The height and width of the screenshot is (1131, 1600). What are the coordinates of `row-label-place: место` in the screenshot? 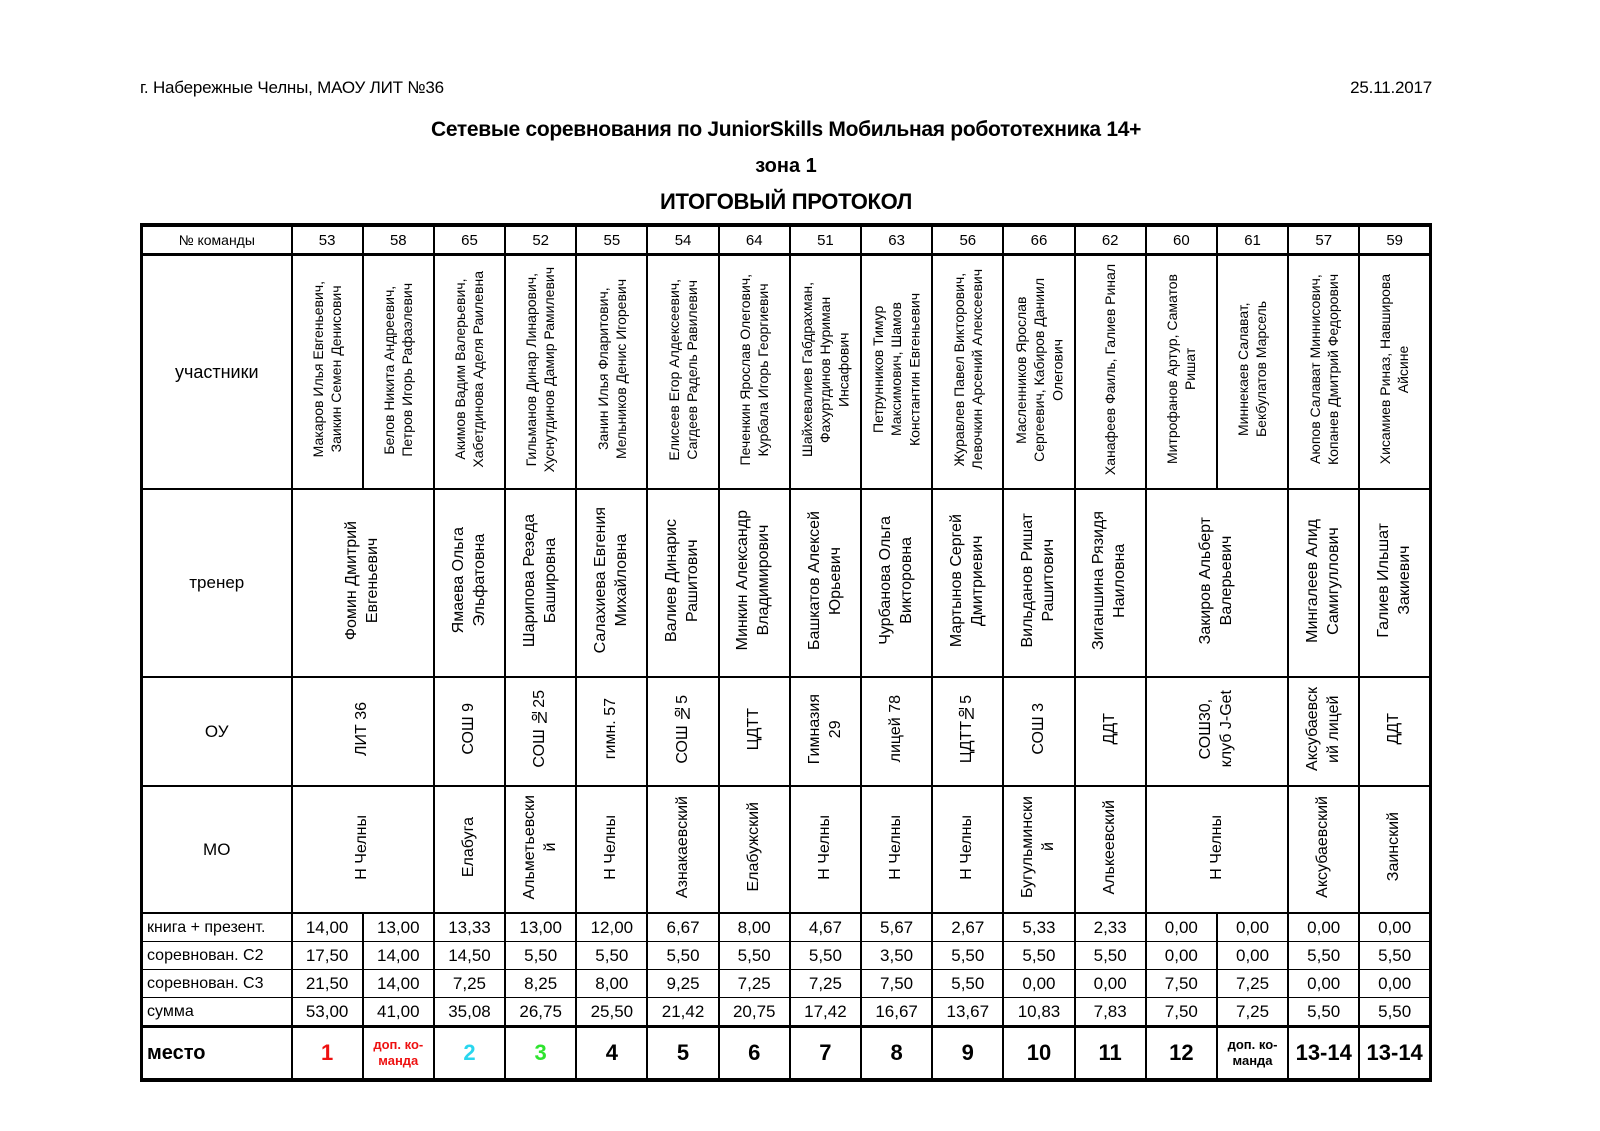 It's located at (216, 1053).